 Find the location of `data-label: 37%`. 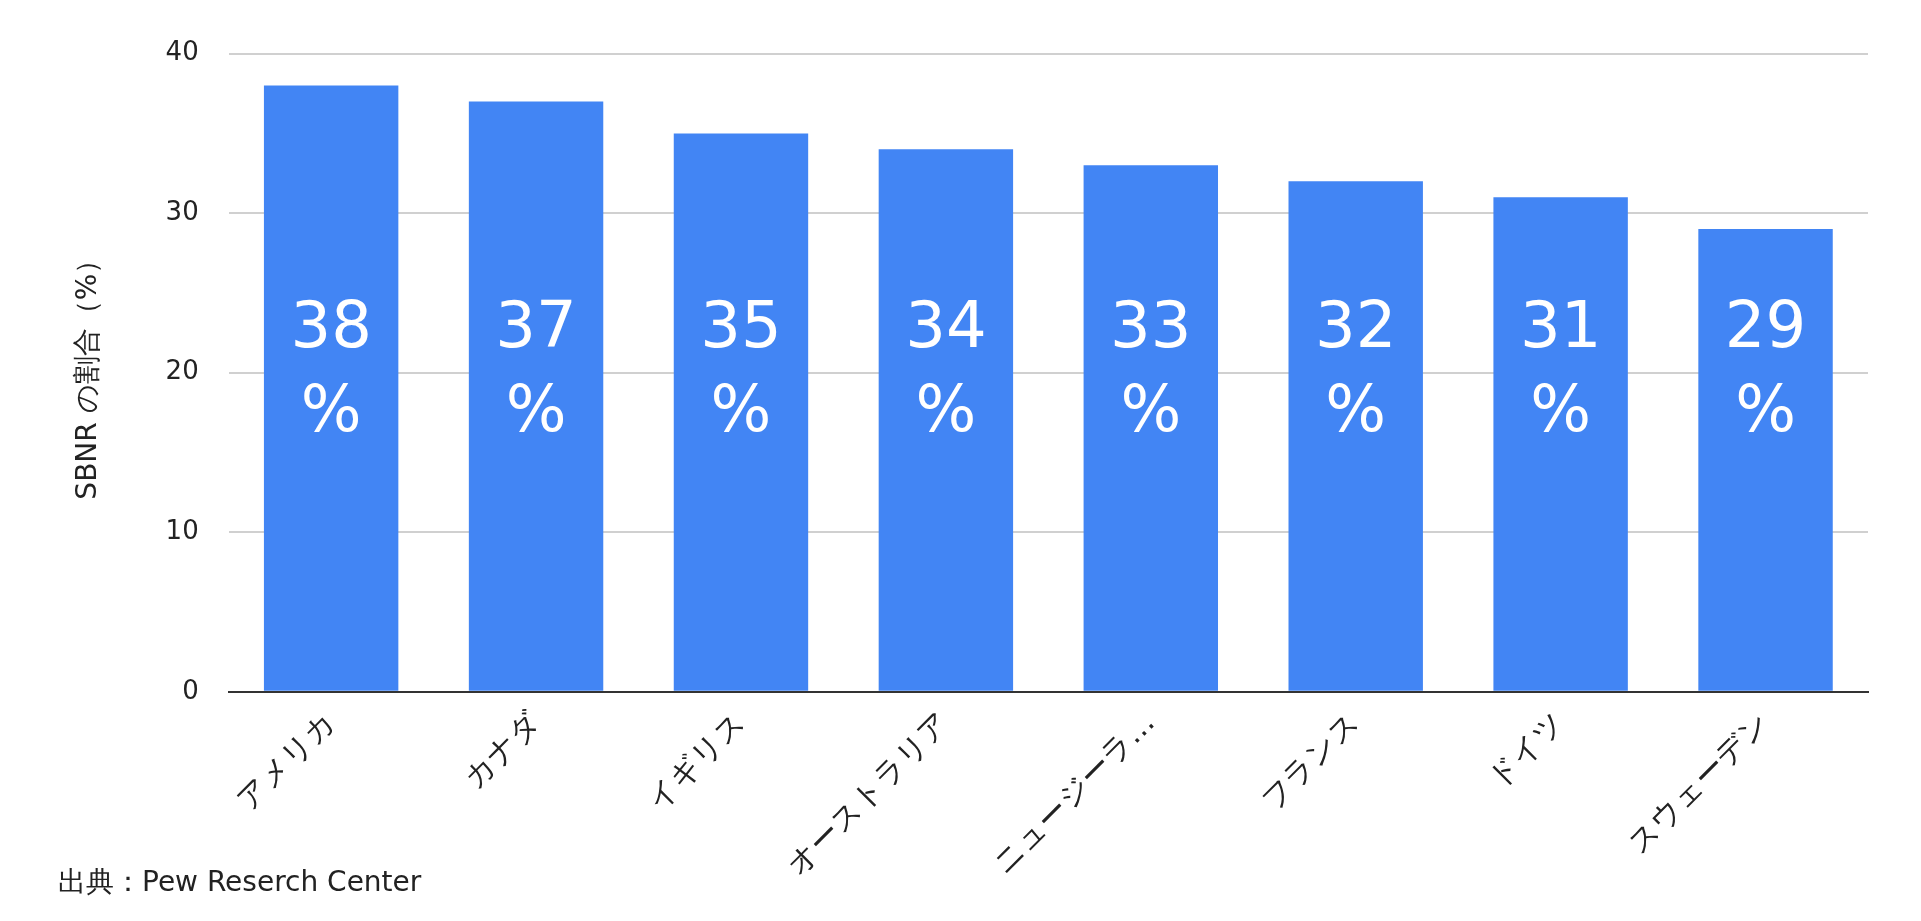

data-label: 37% is located at coordinates (536, 367).